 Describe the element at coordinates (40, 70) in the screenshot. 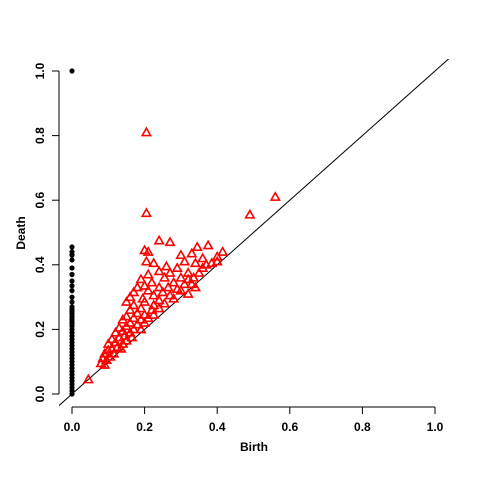

I see `y-tick-label: 1.0` at that location.